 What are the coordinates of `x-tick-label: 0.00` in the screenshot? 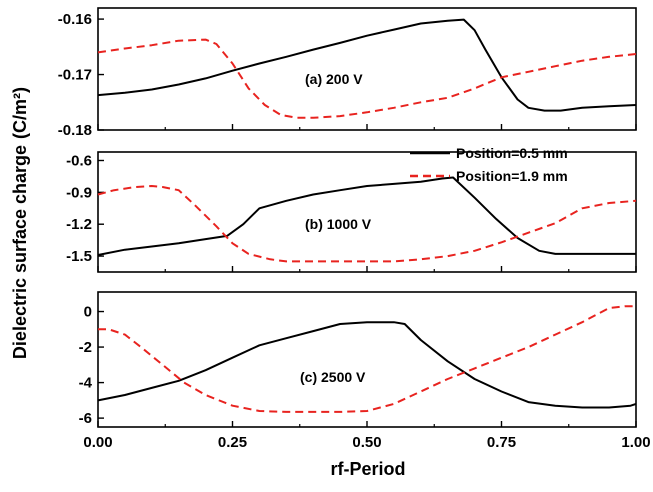 It's located at (97, 442).